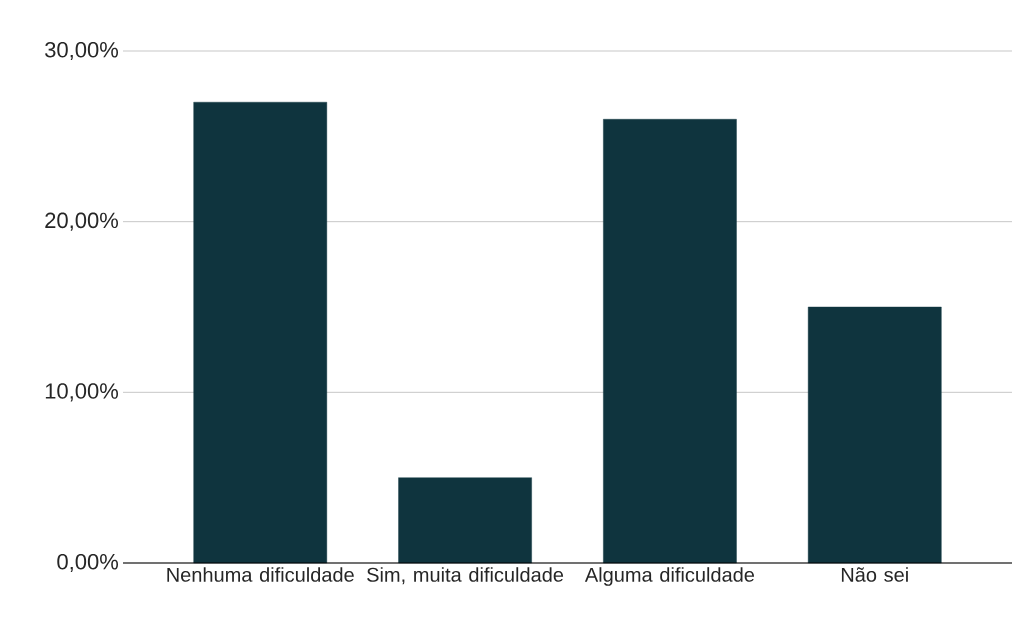 Image resolution: width=1029 pixels, height=643 pixels. Describe the element at coordinates (82, 51) in the screenshot. I see `y-tick-label: 30,00%` at that location.